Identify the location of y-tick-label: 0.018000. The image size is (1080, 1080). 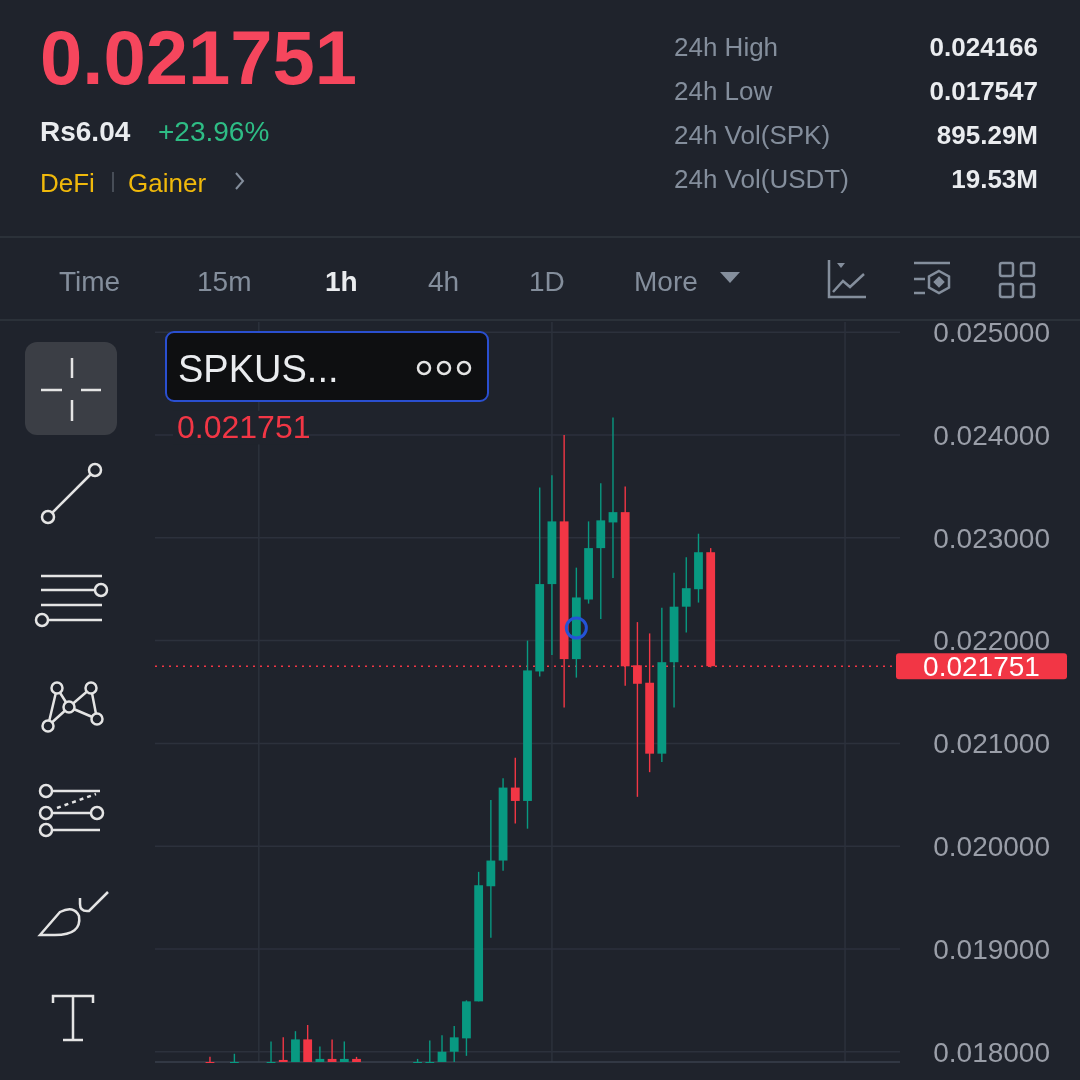
(991, 1052).